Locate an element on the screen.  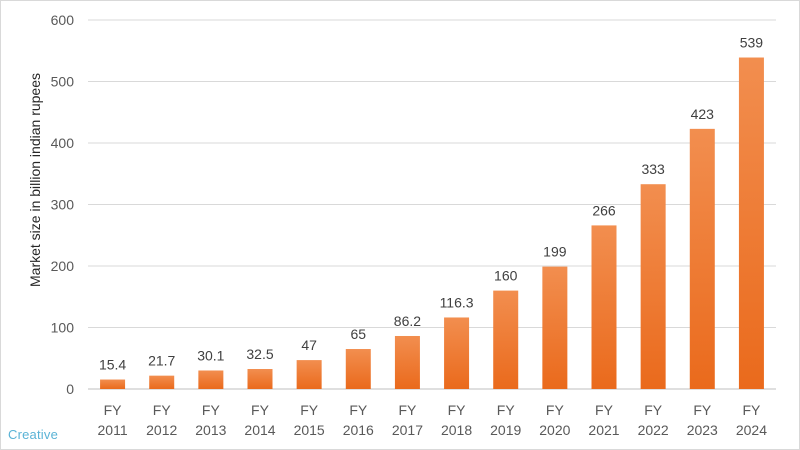
y-axis-ticks: 0 100 200 300 400 500 600 is located at coordinates (63, 204).